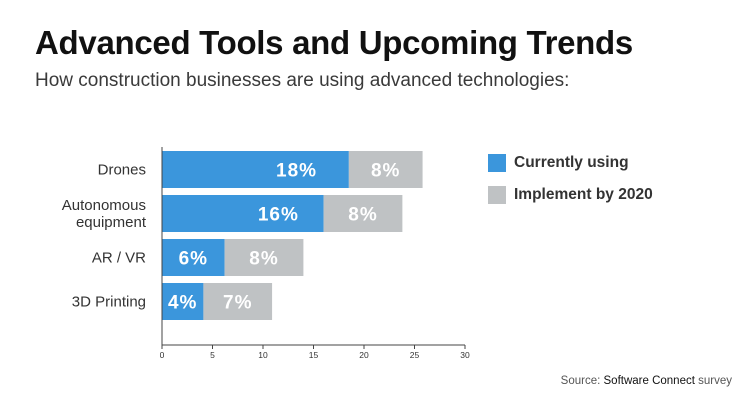 The image size is (750, 404). Describe the element at coordinates (296, 171) in the screenshot. I see `data-label: 18%` at that location.